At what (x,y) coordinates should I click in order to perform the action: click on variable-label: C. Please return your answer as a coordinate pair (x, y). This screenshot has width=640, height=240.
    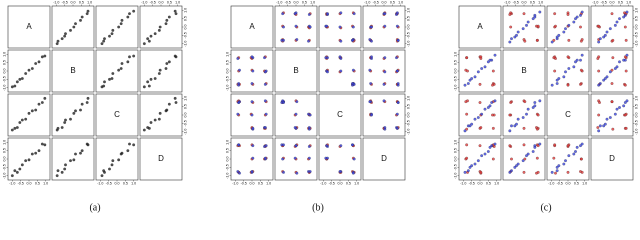
    Looking at the image, I should click on (568, 114).